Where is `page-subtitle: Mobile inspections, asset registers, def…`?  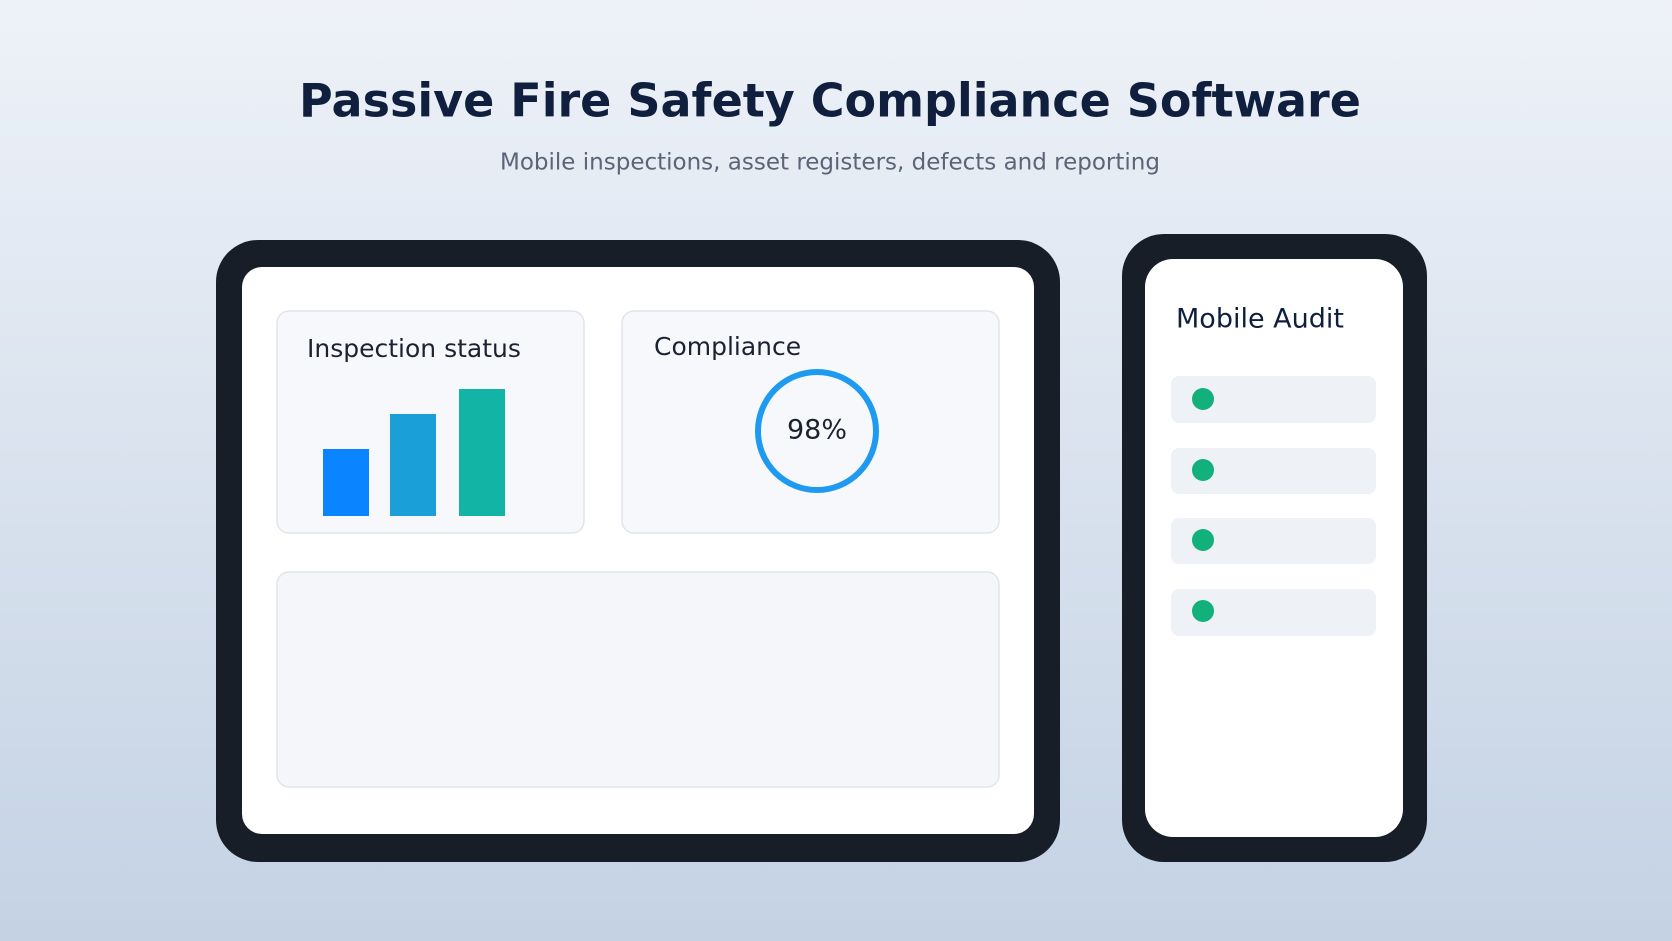
page-subtitle: Mobile inspections, asset registers, def… is located at coordinates (830, 163).